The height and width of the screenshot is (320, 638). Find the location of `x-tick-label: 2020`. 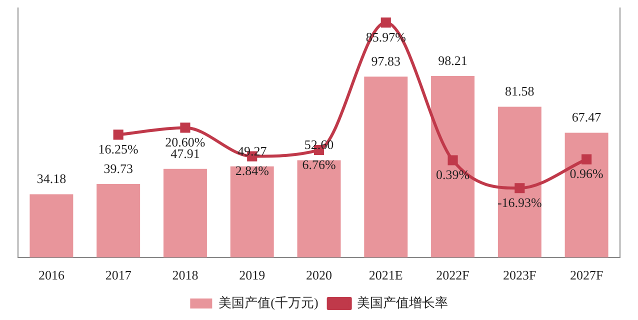

x-tick-label: 2020 is located at coordinates (319, 275).